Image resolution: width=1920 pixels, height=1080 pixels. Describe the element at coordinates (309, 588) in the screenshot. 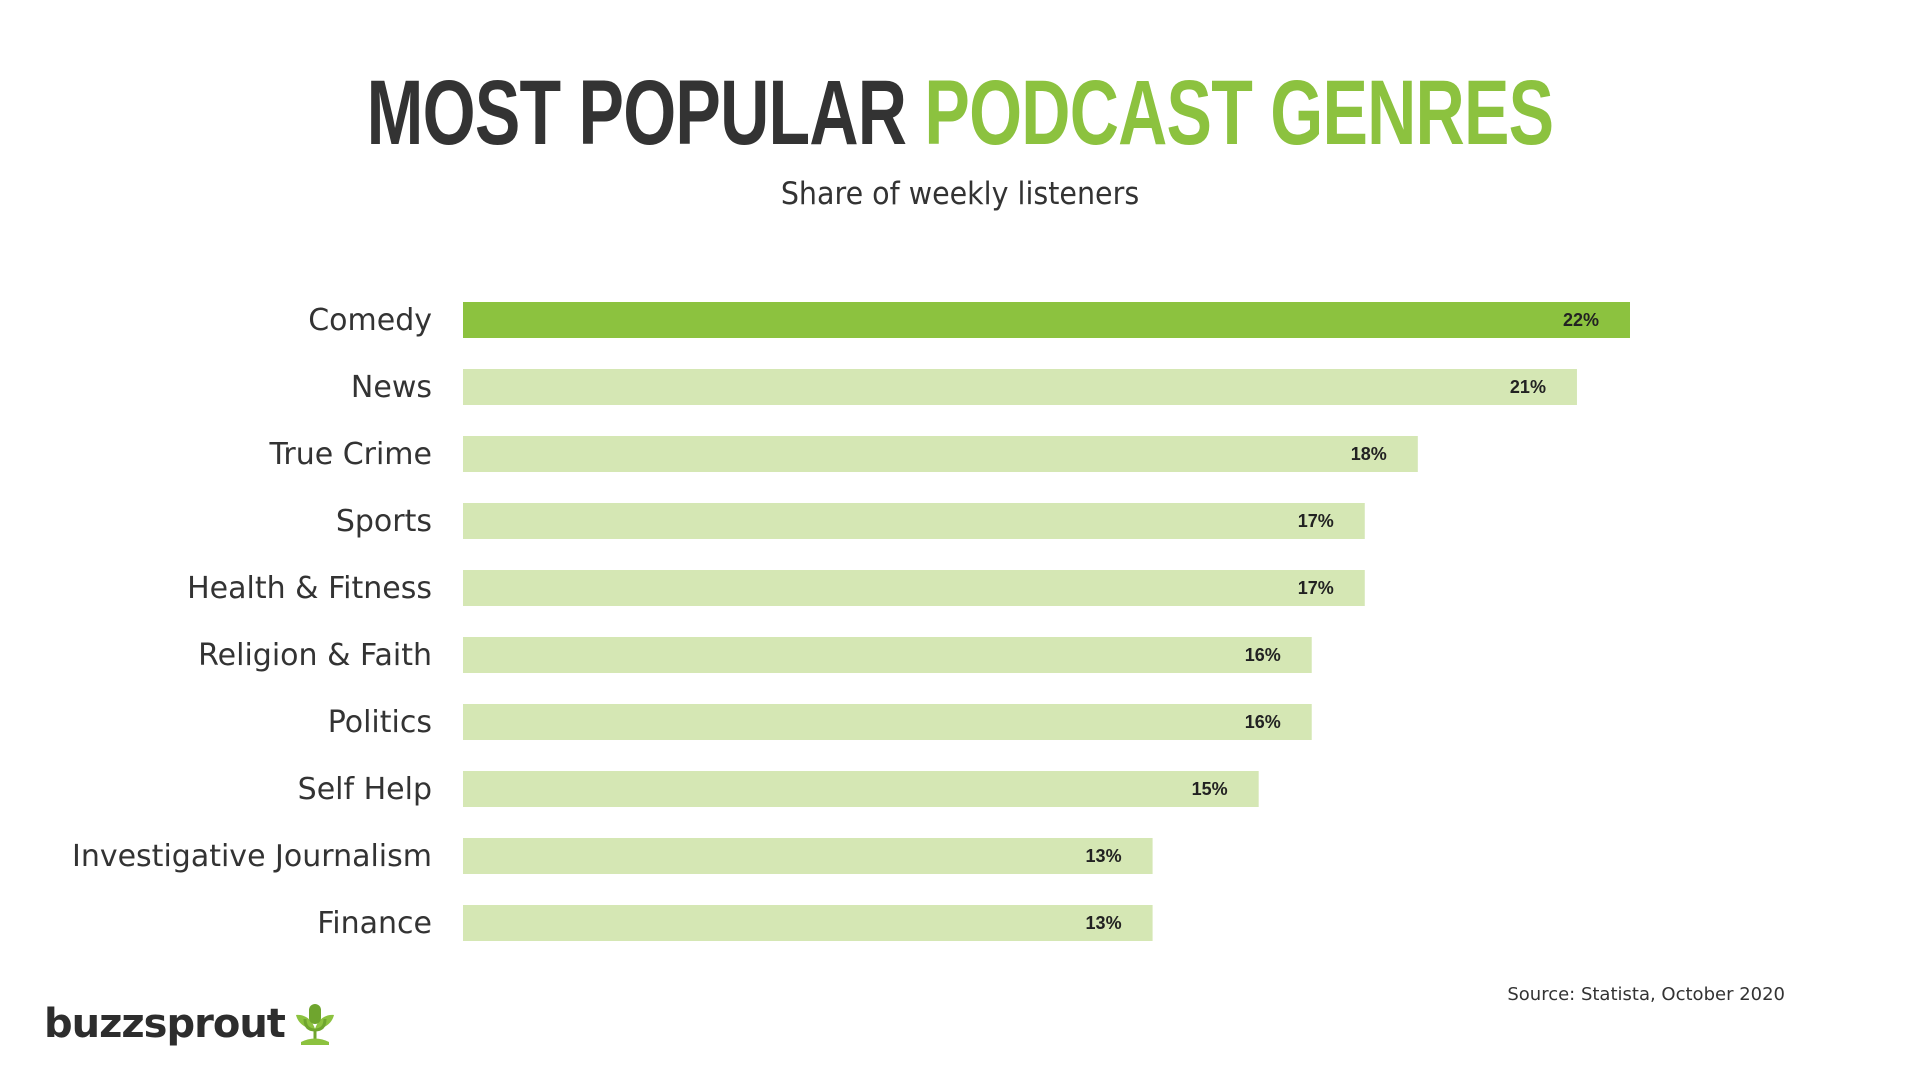

I see `category-label-health-fitness: Health & Fitness` at that location.